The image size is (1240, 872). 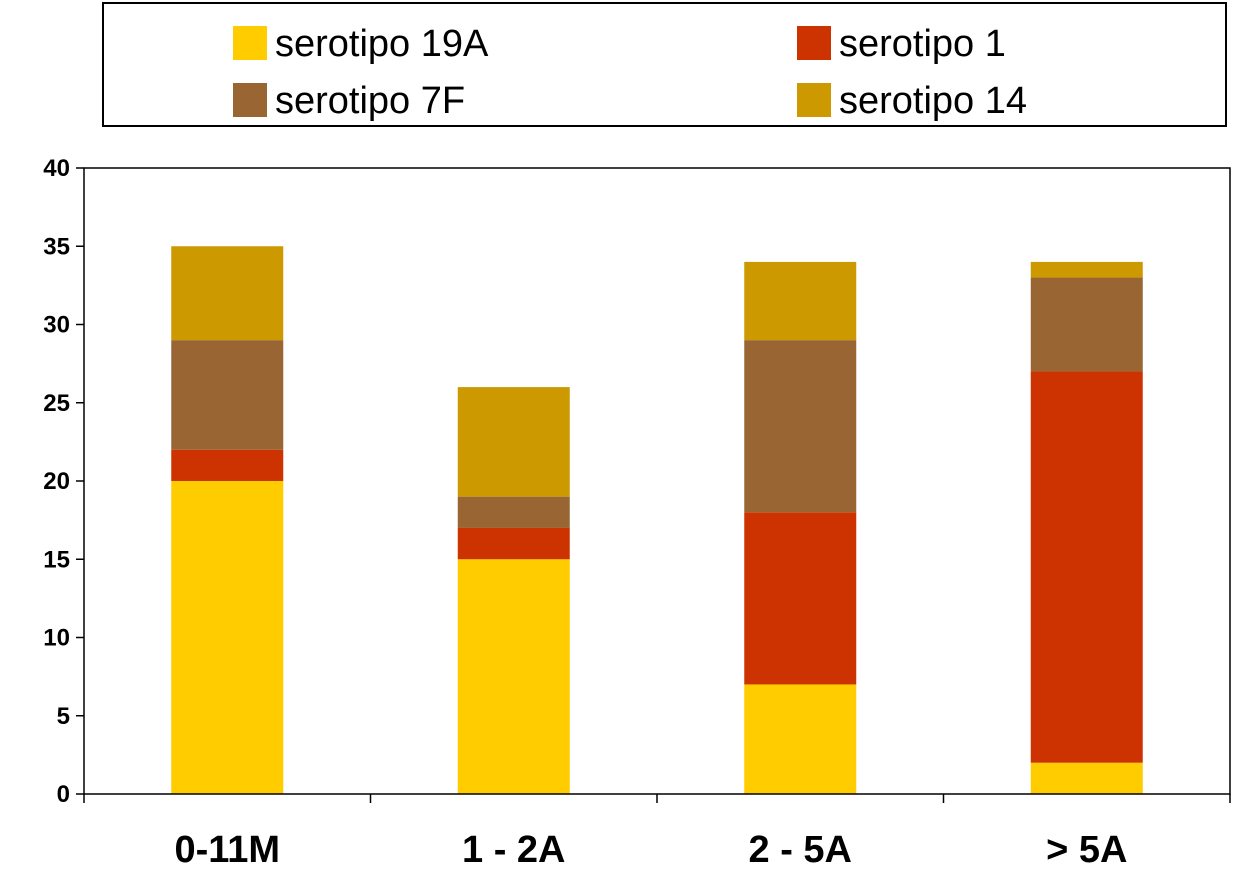 What do you see at coordinates (933, 101) in the screenshot?
I see `legend-label-4: serotipo 14` at bounding box center [933, 101].